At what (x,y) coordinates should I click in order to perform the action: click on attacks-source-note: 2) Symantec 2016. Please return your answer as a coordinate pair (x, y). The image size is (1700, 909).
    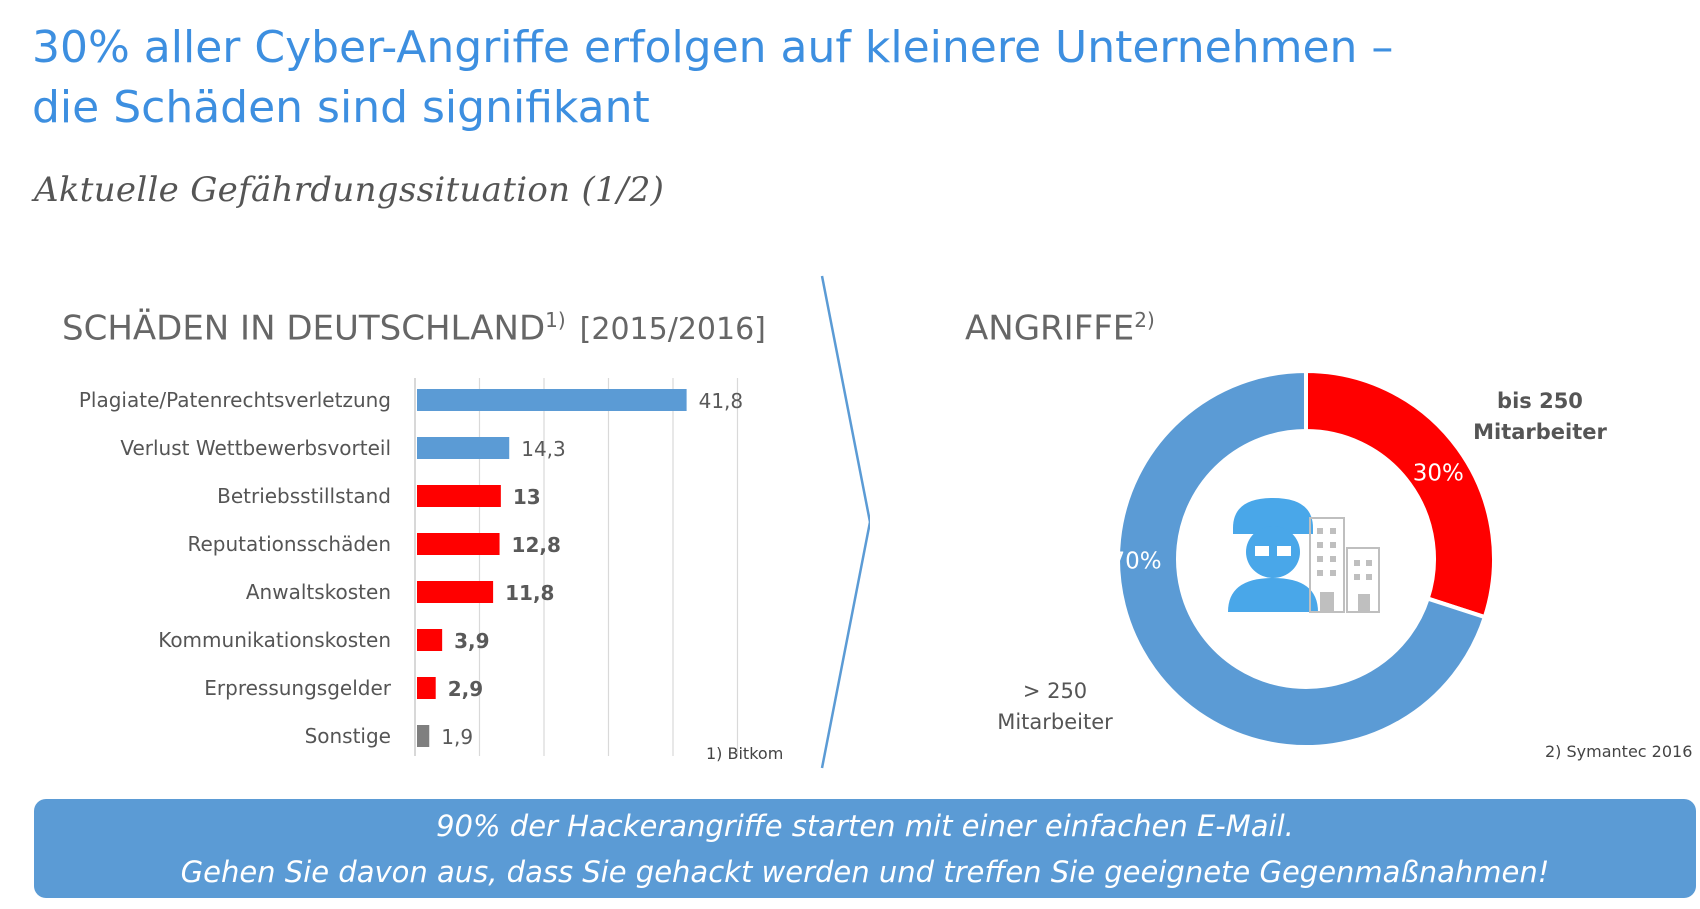
    Looking at the image, I should click on (1619, 751).